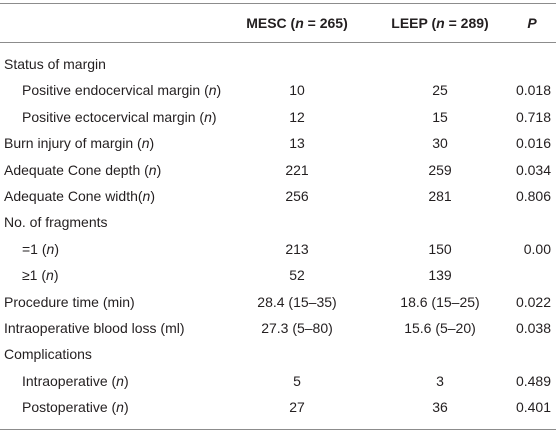 This screenshot has width=556, height=434. I want to click on cell-value: 0.018, so click(533, 90).